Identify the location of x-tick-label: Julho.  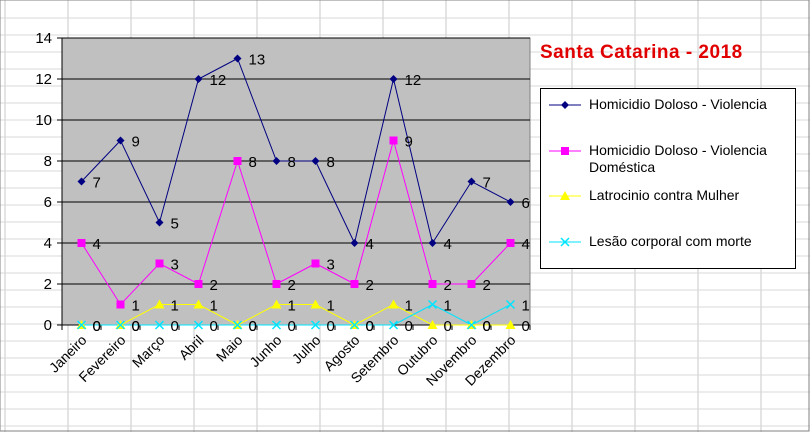
(306, 349).